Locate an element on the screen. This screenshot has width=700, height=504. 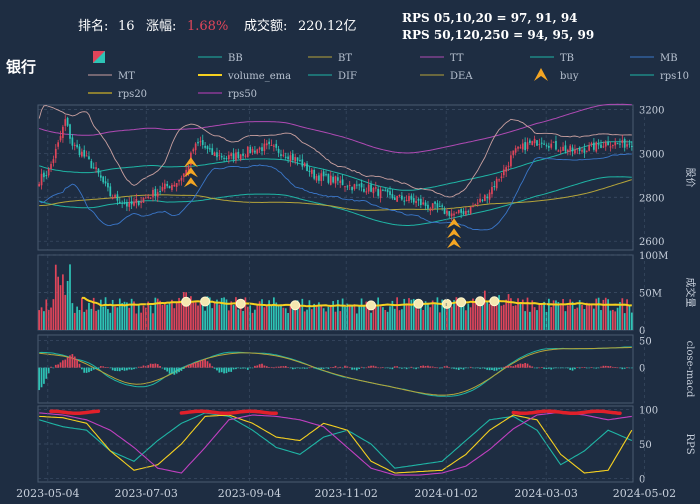
bt-line is located at coordinates (335, 195).